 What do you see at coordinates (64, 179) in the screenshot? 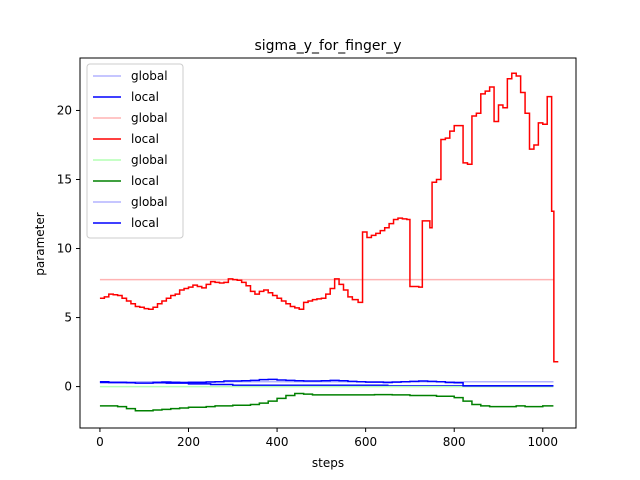
I see `y-tick-label: 15` at bounding box center [64, 179].